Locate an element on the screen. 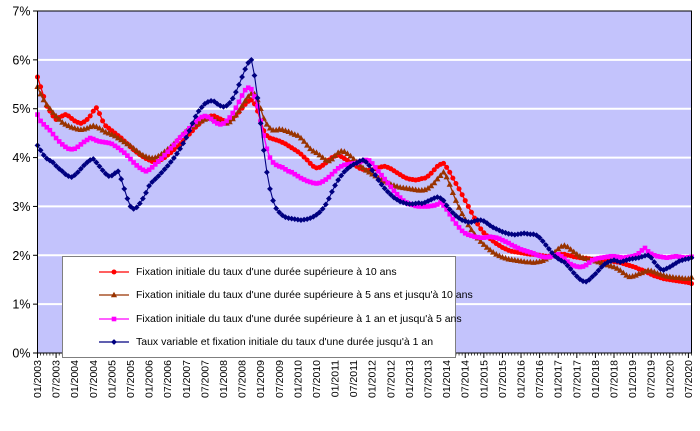  legend-line-diamond-icon is located at coordinates (114, 342).